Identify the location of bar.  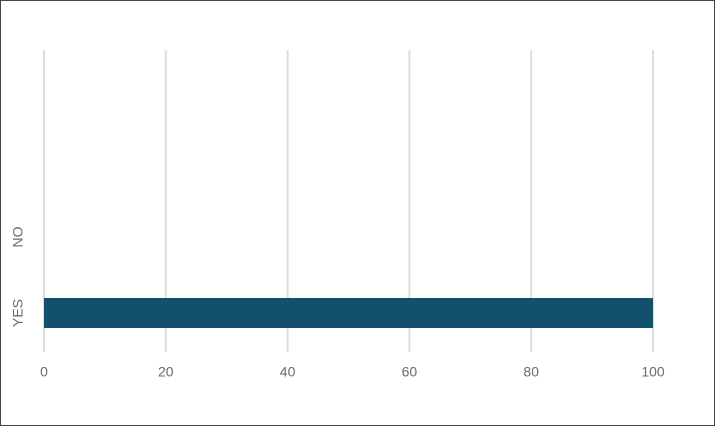
(348, 313).